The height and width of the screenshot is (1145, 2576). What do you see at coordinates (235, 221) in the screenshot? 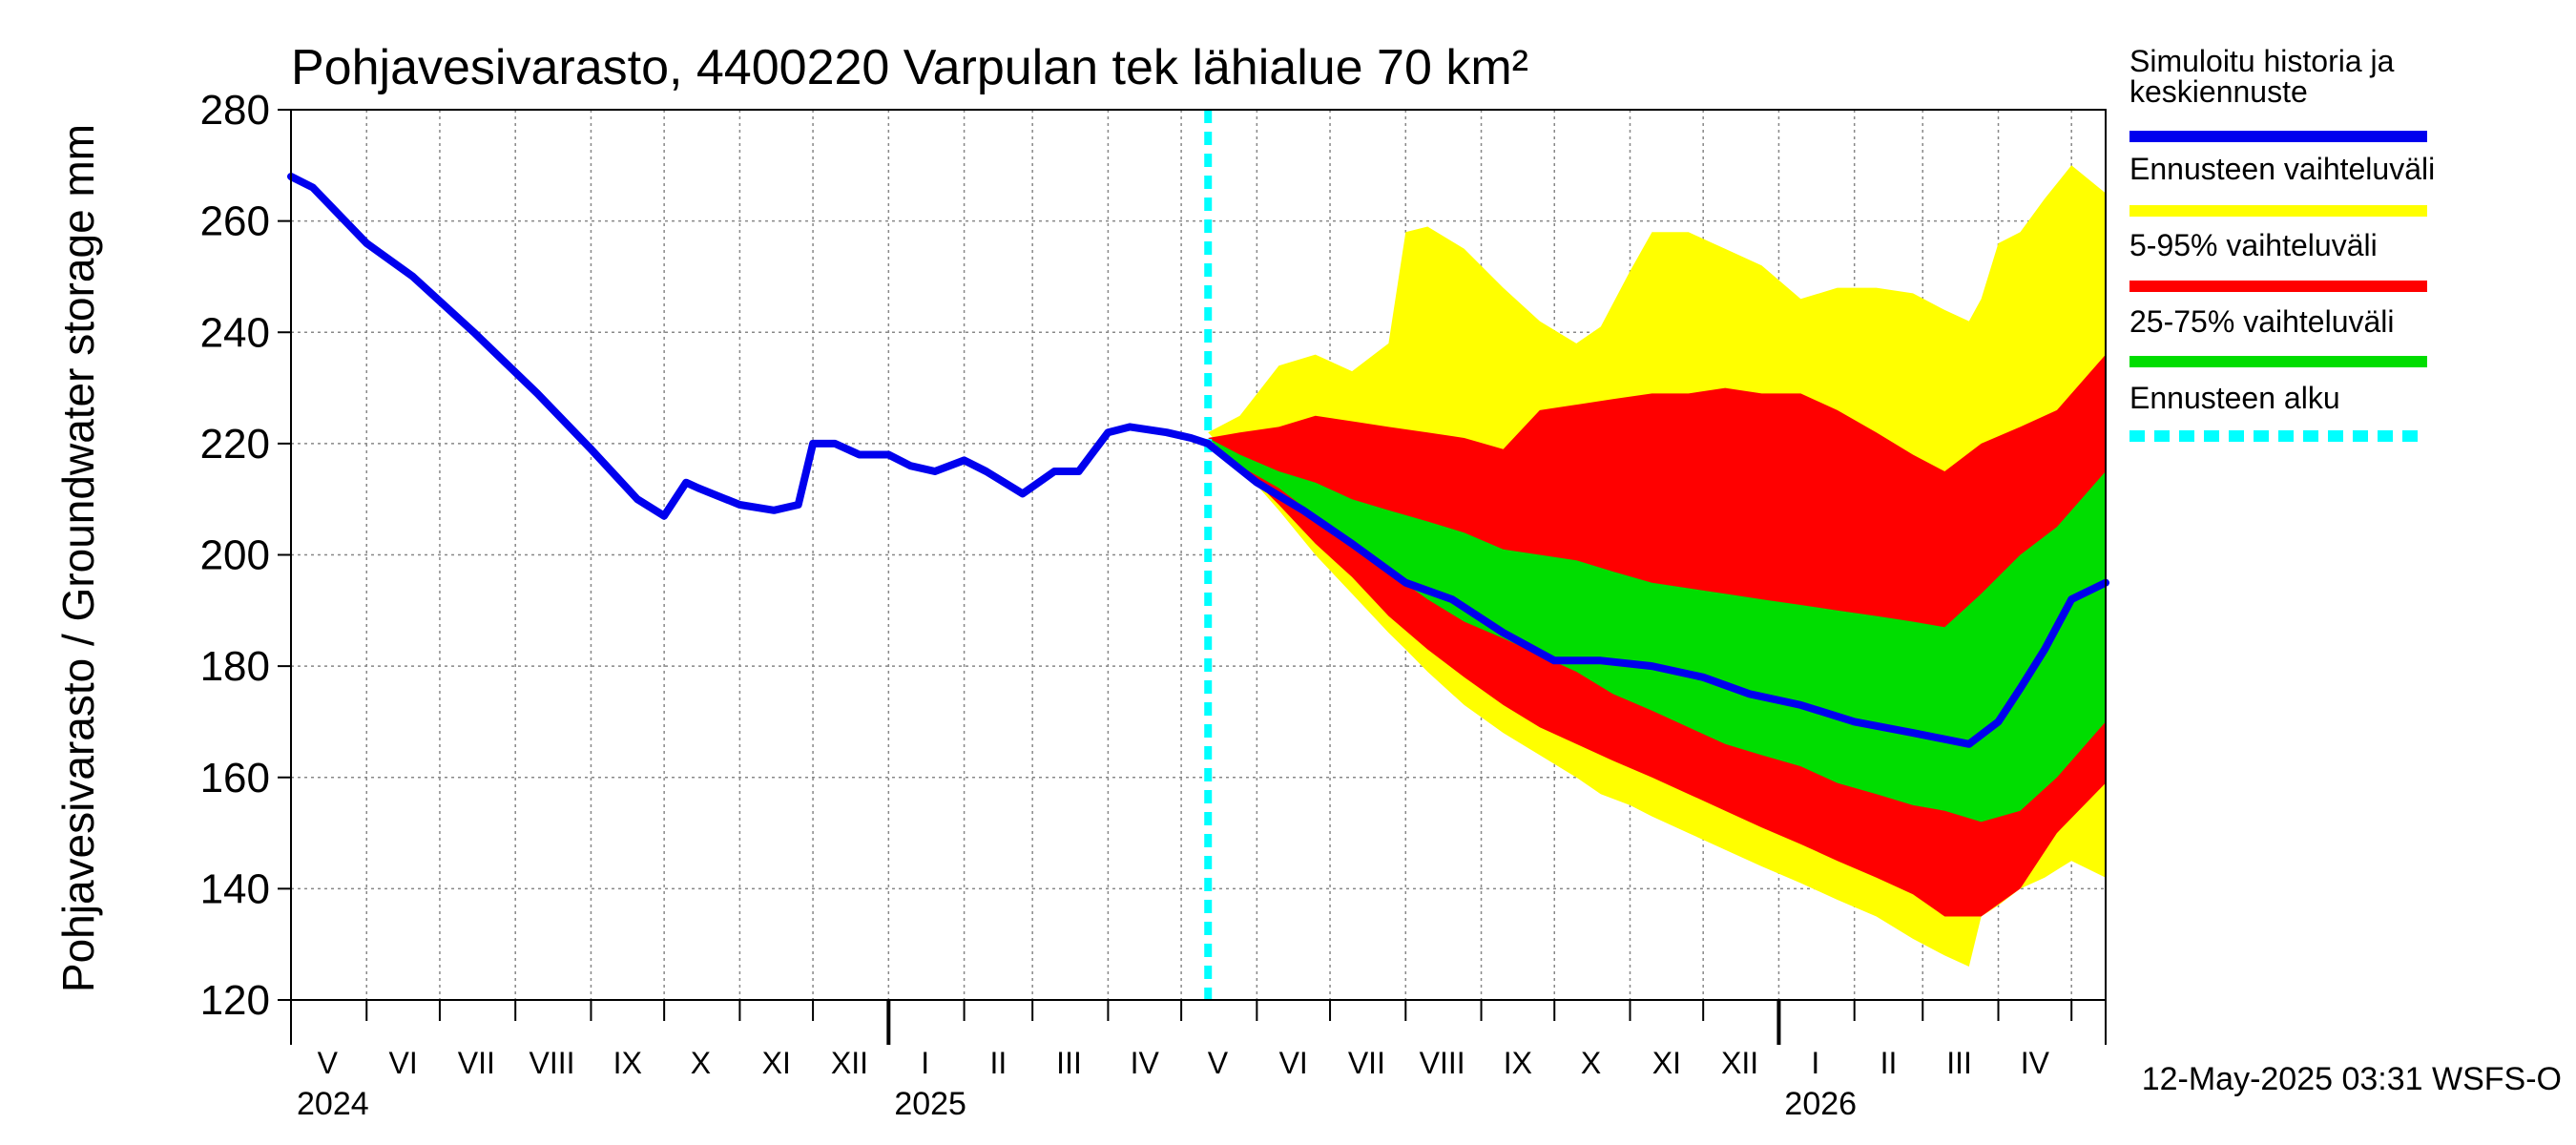
I see `y-tick-label: 260` at bounding box center [235, 221].